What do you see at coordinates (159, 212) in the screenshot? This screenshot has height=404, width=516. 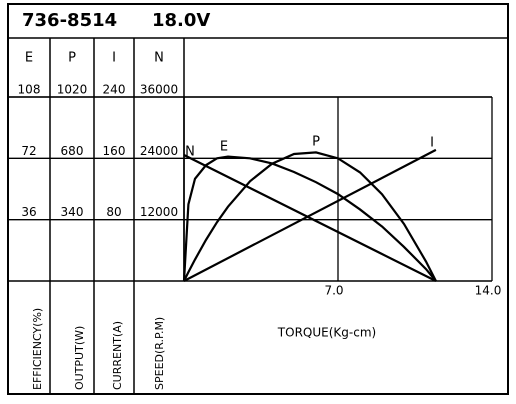 I see `y-tick-label: 12000` at bounding box center [159, 212].